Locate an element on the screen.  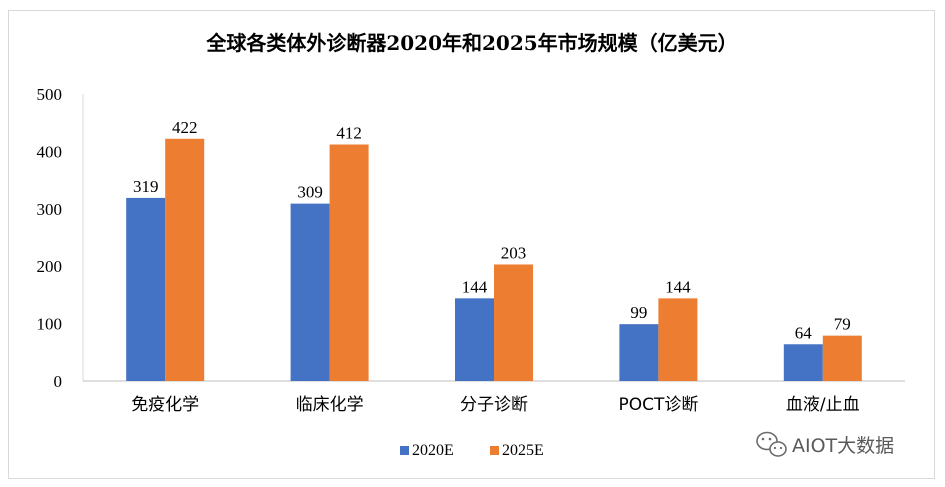
legend-label: 2025E is located at coordinates (523, 450).